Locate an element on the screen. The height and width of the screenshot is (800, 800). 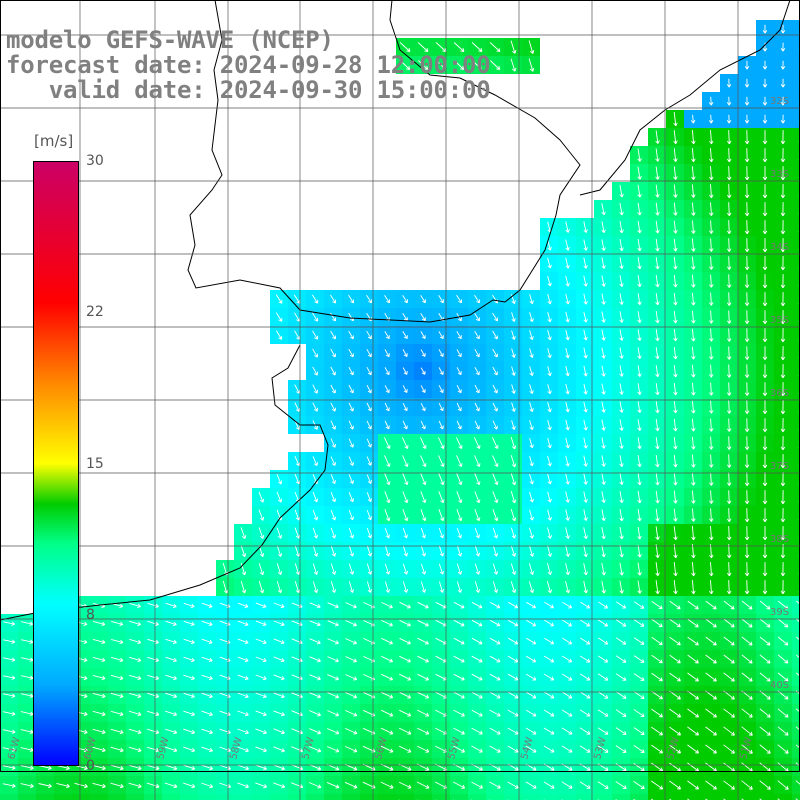
latitude-label: 38S is located at coordinates (779, 539).